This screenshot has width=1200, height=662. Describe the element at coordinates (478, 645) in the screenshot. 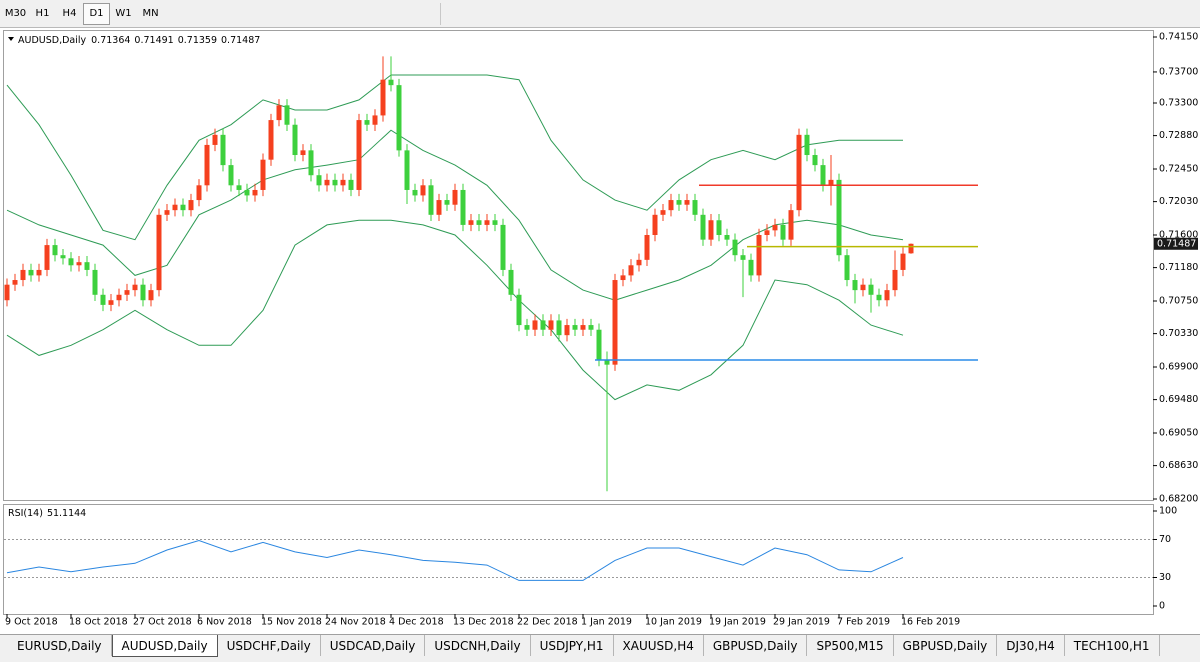

I see `chart-tab: USDCNH,Daily` at that location.